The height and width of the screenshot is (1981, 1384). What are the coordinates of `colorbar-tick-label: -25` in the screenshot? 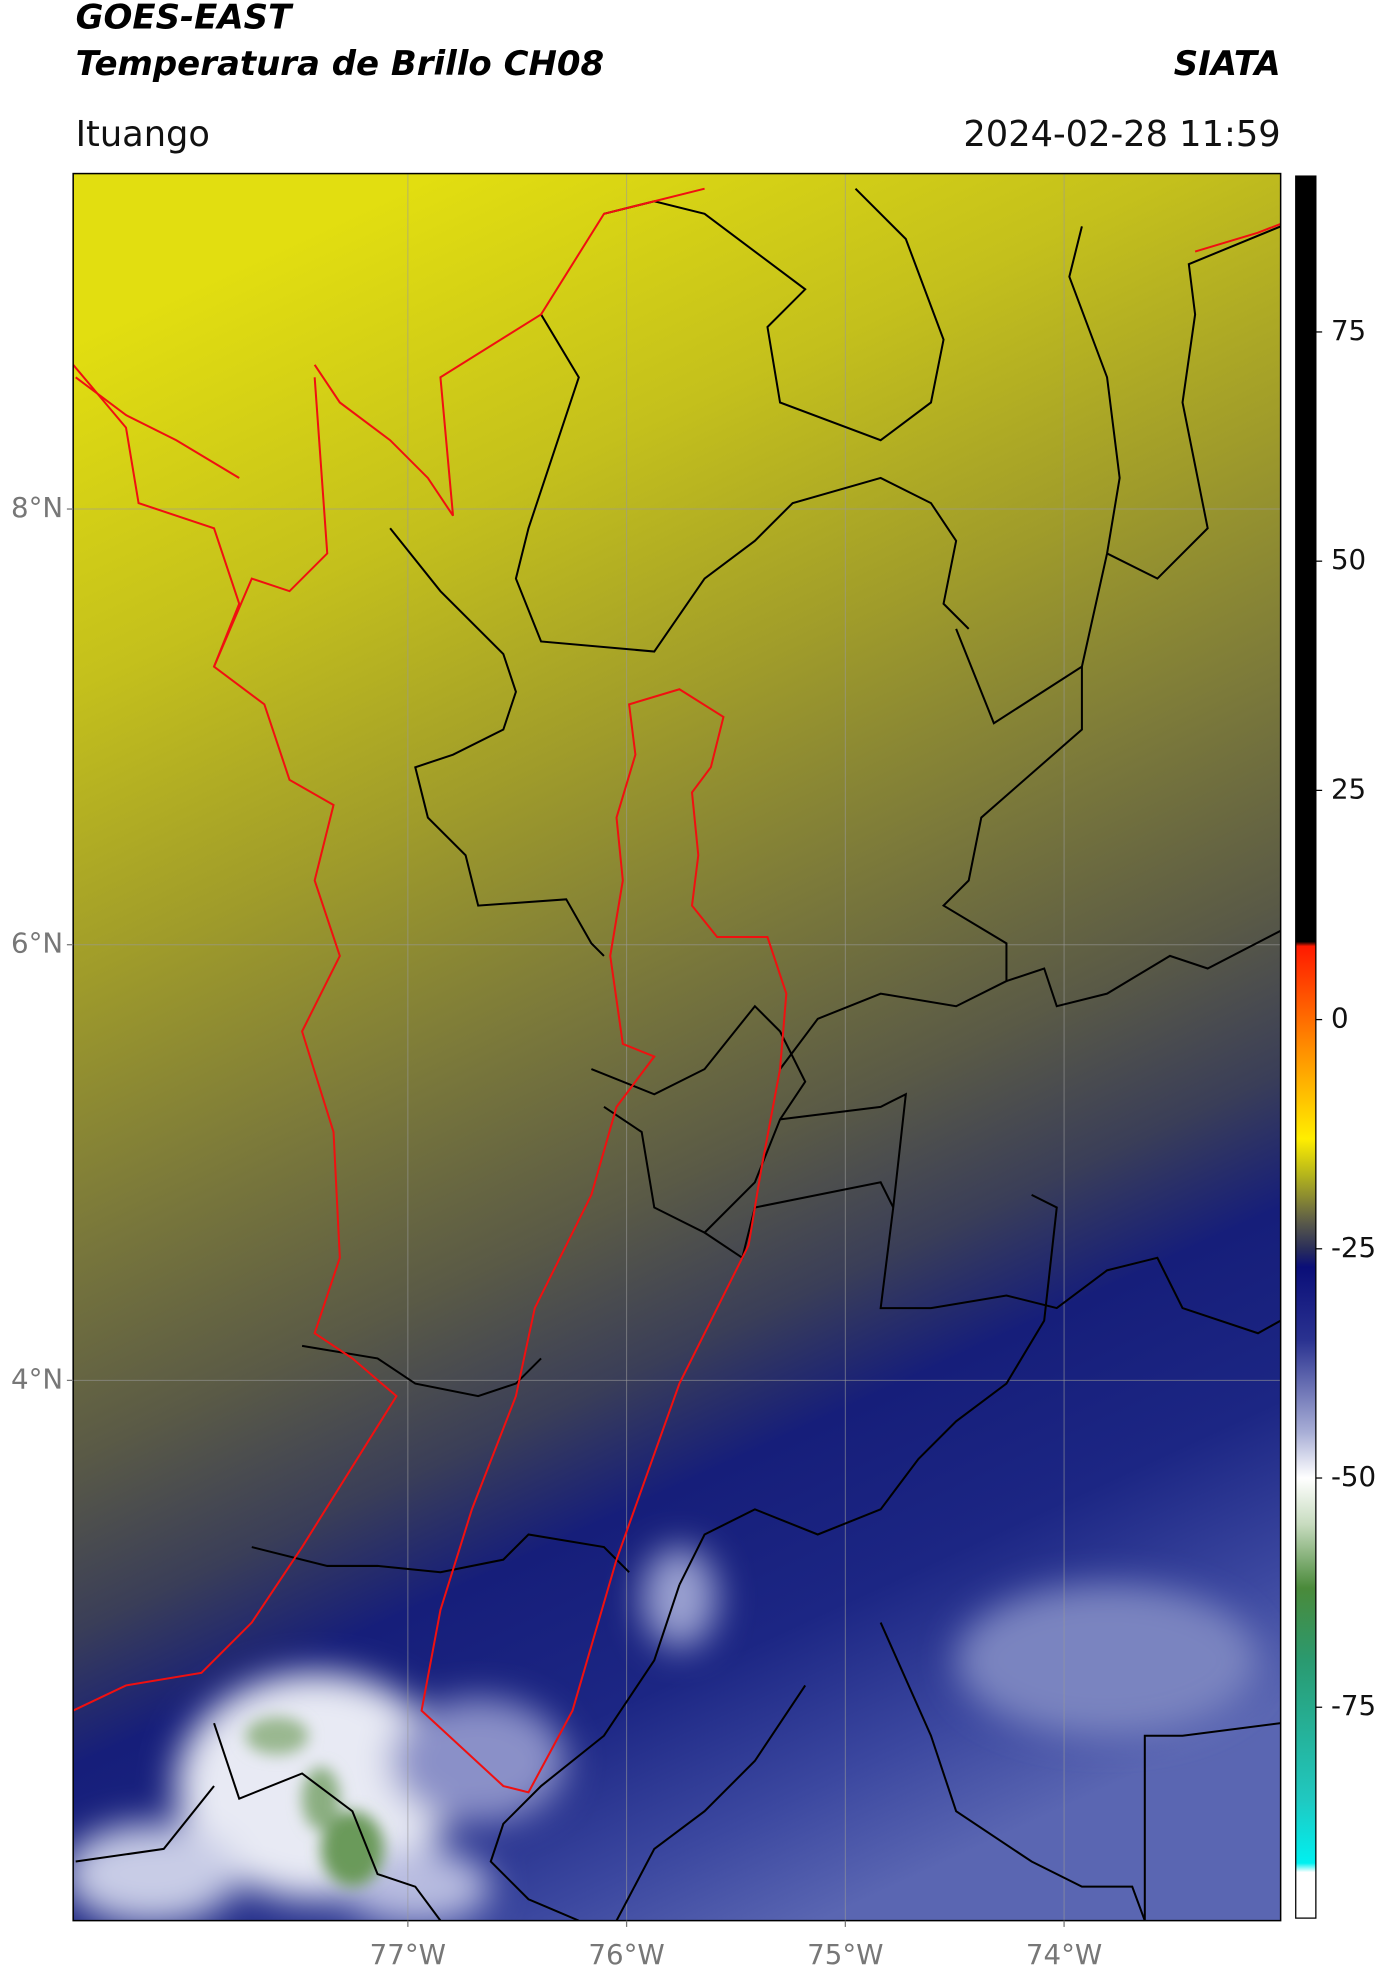 It's located at (1353, 1247).